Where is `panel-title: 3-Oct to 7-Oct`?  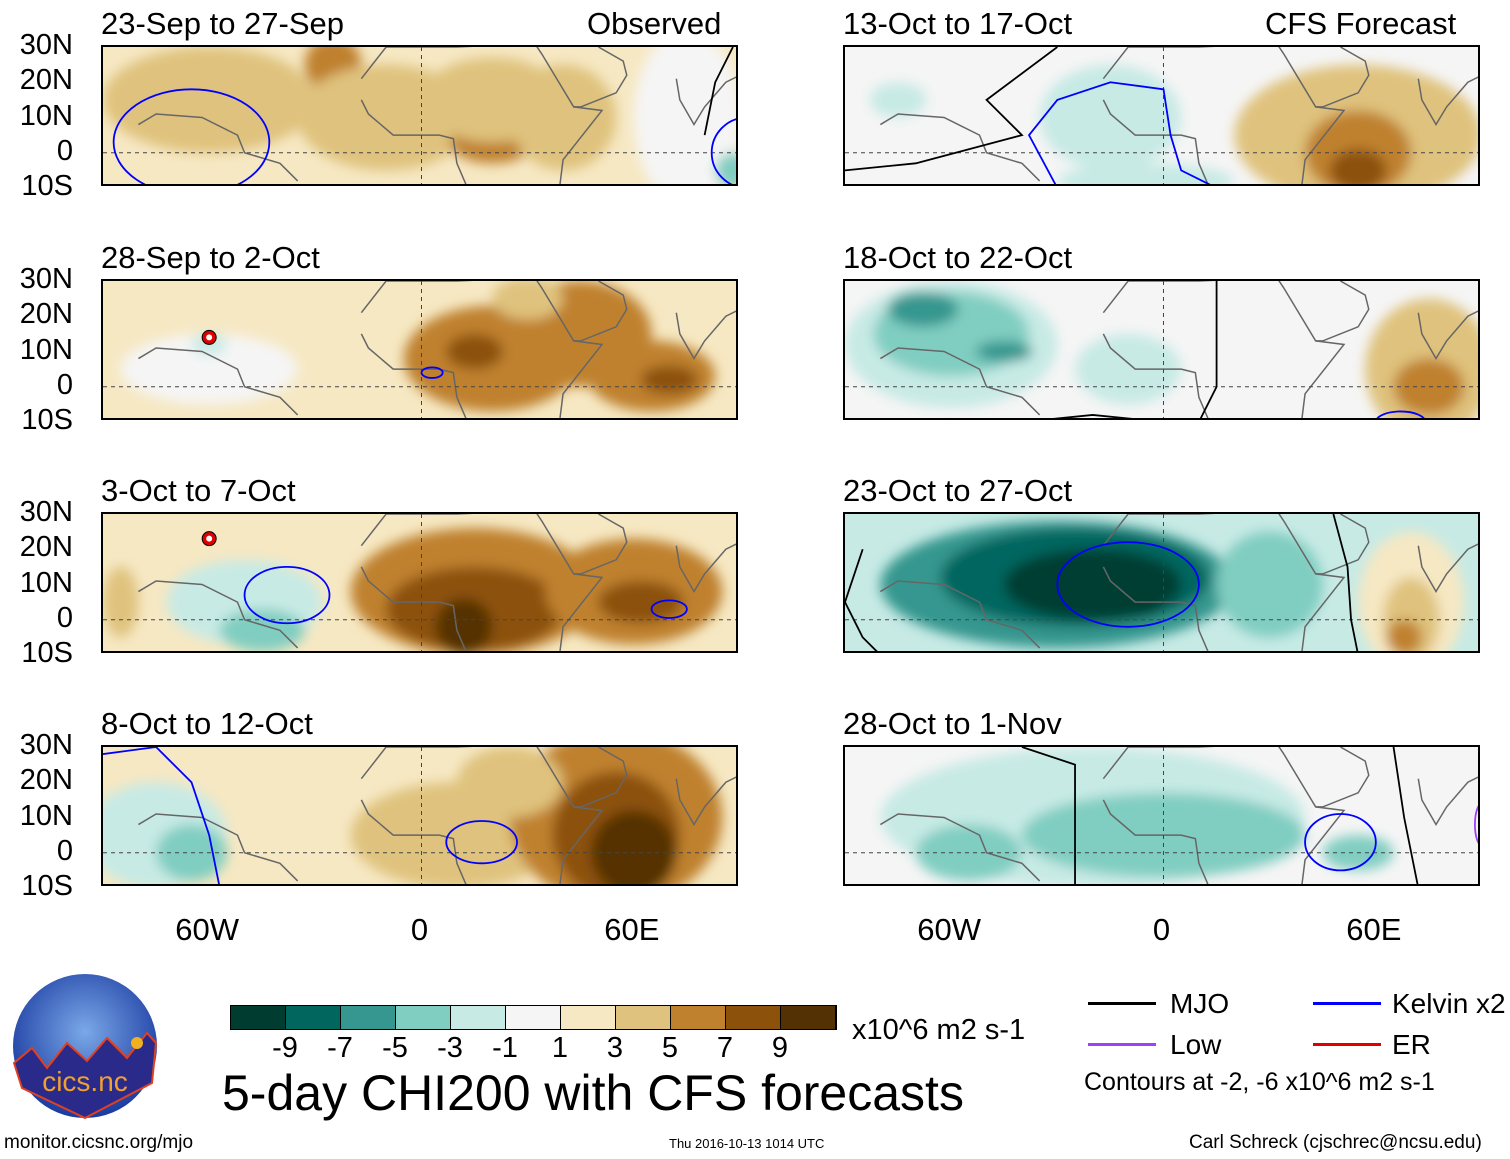 panel-title: 3-Oct to 7-Oct is located at coordinates (198, 490).